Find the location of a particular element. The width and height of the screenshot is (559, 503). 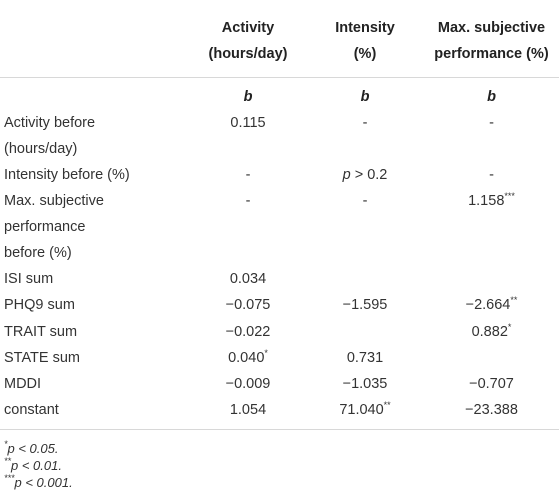

row-label: Activity before (hours/day) is located at coordinates (95, 136).